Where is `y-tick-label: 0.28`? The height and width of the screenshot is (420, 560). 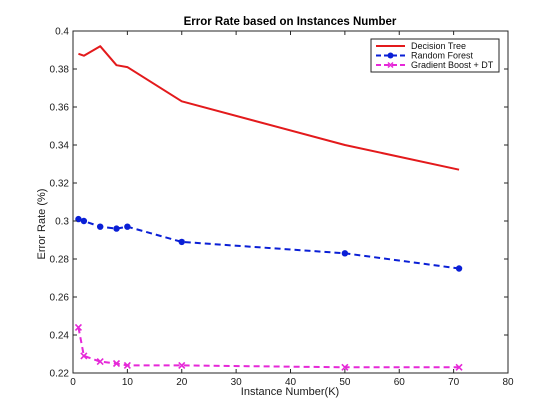 y-tick-label: 0.28 is located at coordinates (60, 260).